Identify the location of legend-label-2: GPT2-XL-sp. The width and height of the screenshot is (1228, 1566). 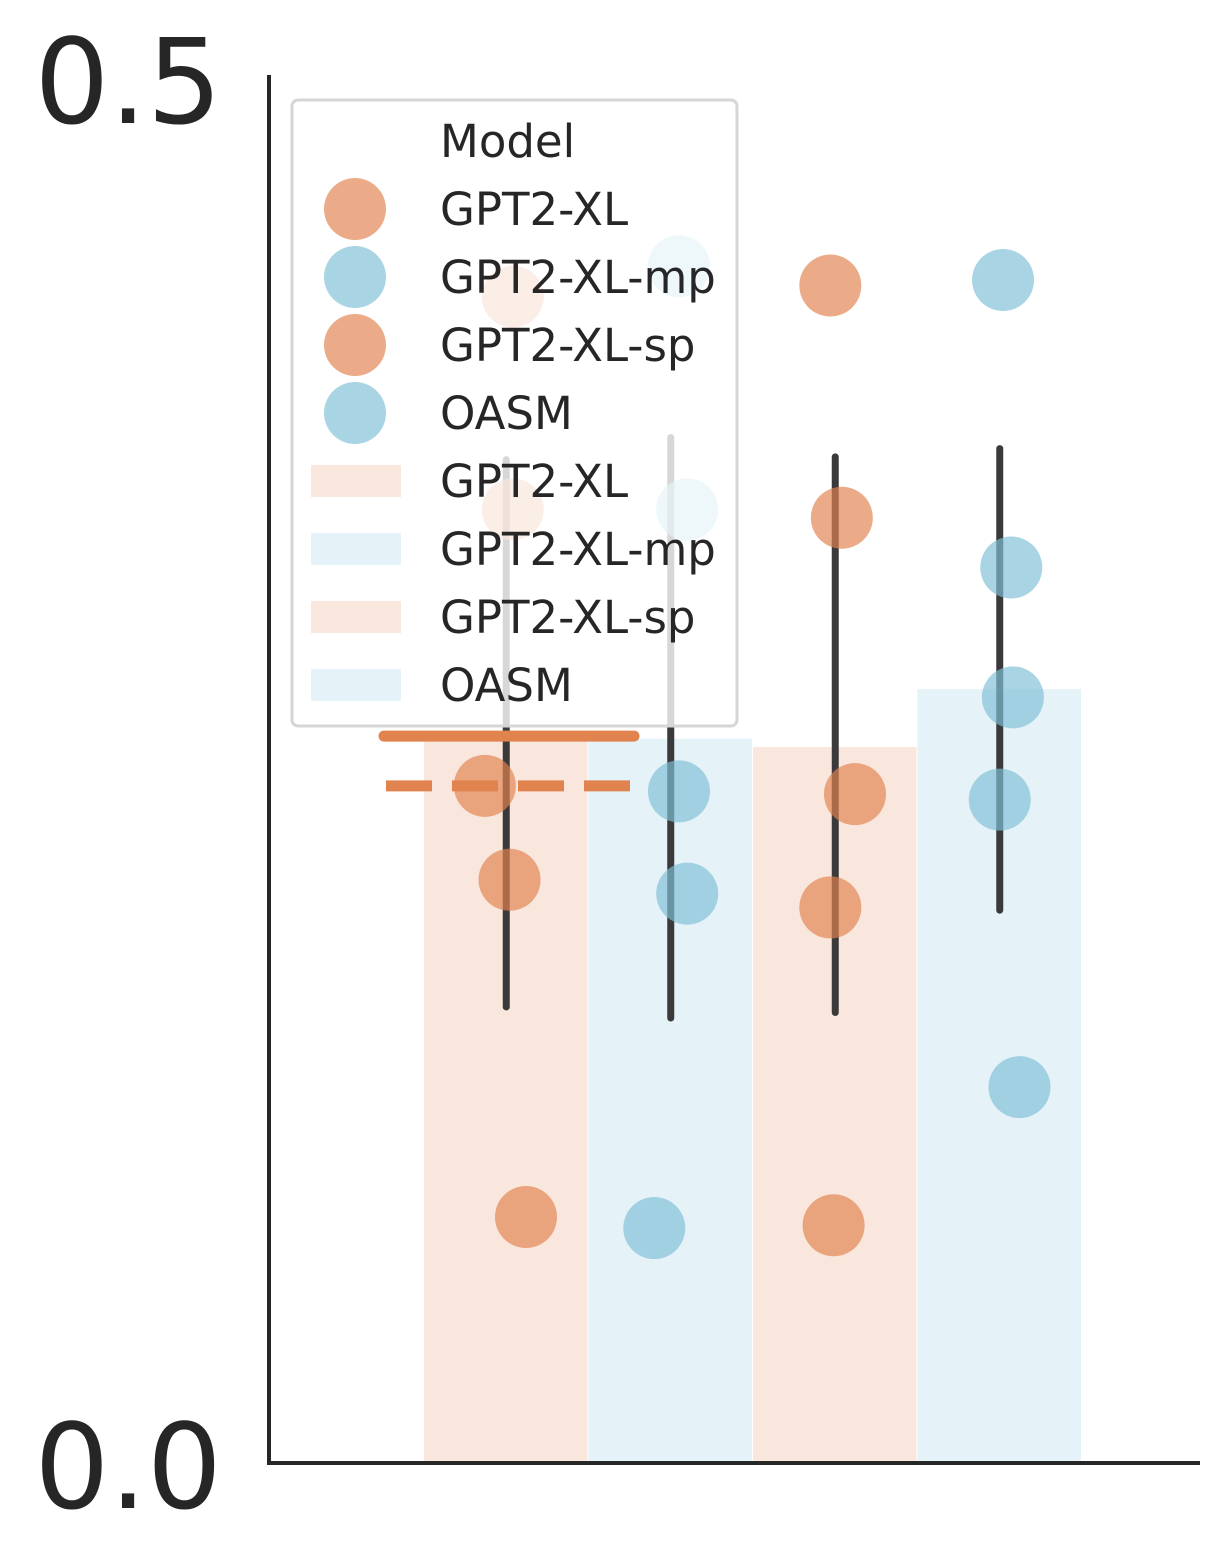
(567, 345).